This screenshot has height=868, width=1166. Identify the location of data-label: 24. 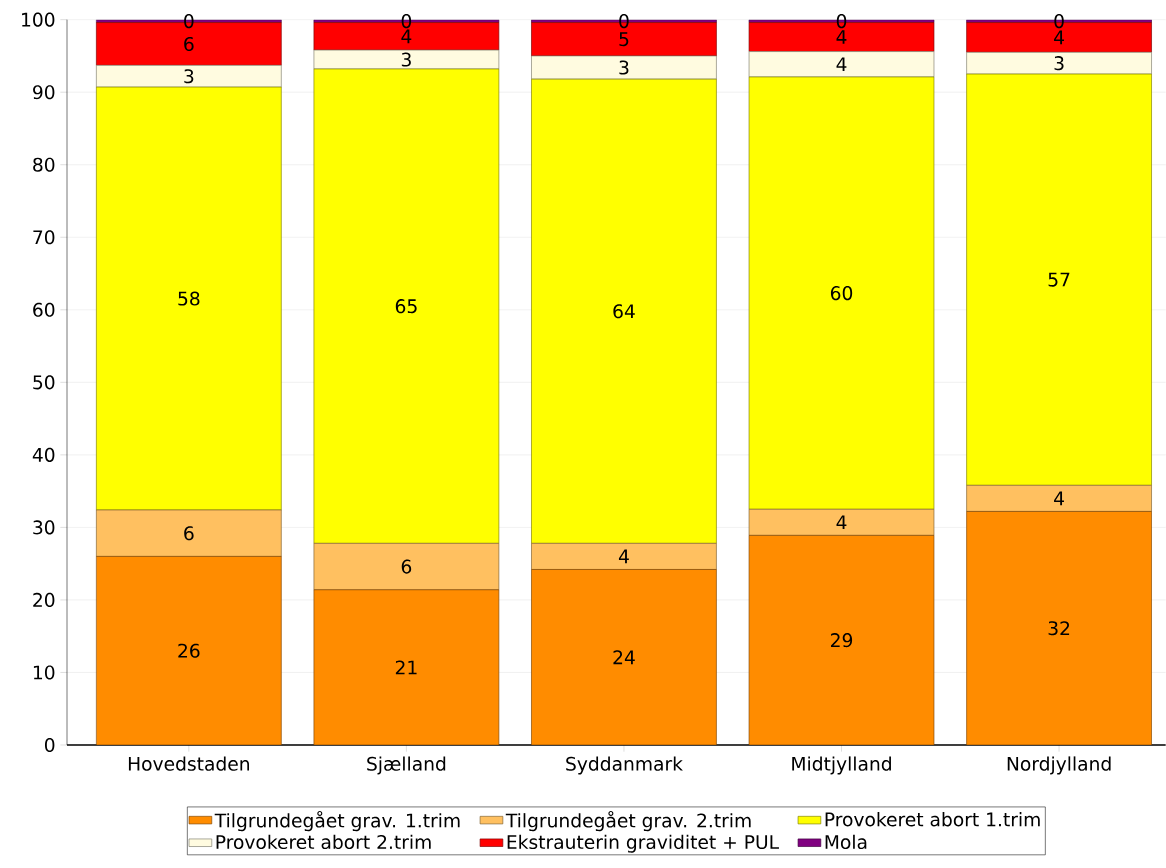
(624, 657).